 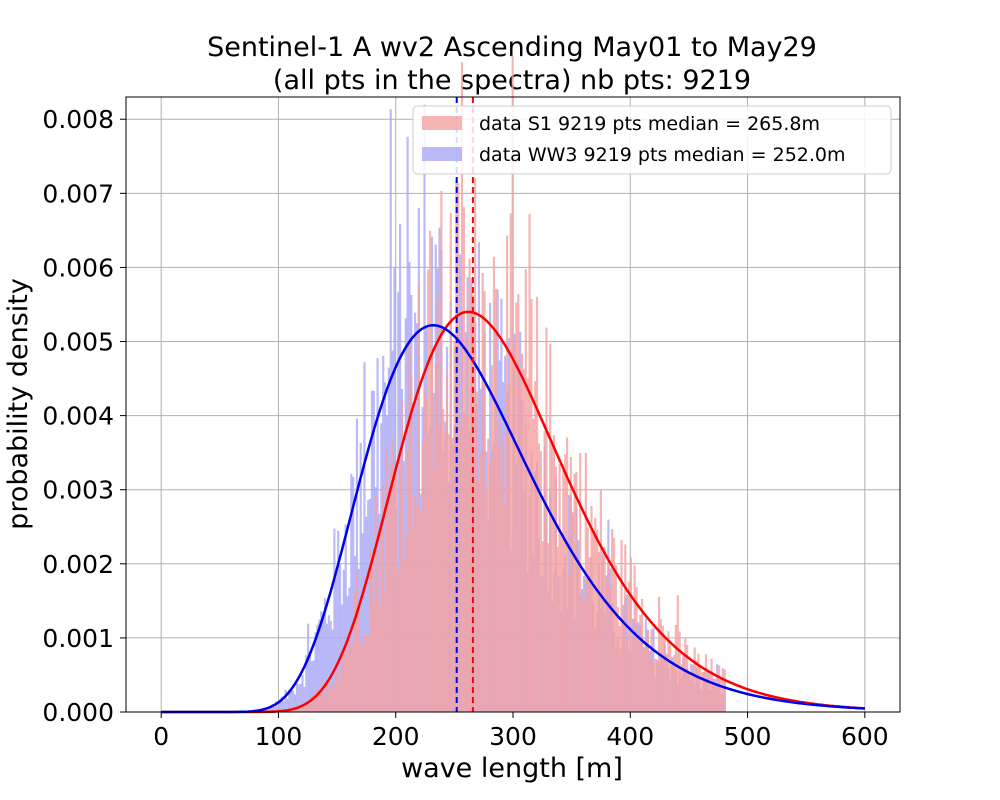 I want to click on y-tick-label-1: 0.001, so click(x=78, y=638).